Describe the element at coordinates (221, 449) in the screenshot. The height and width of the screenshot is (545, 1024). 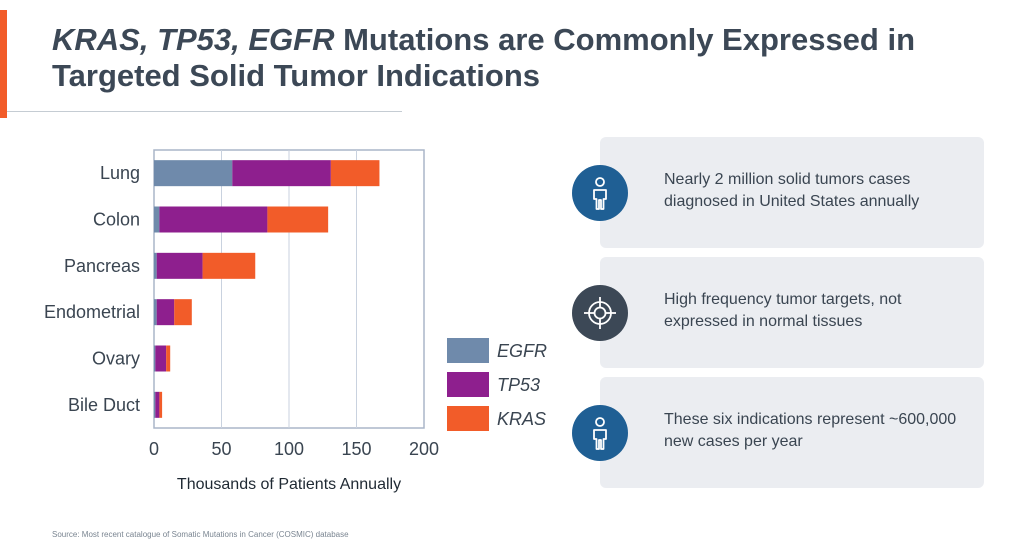
I see `x-tick-label: 50` at that location.